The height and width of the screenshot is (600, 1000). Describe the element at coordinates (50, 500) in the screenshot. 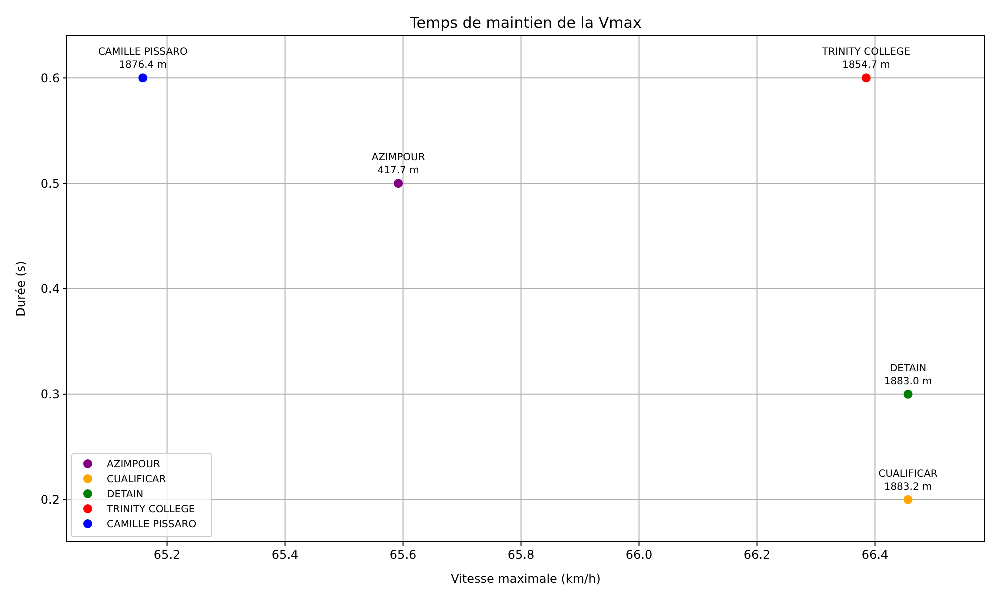

I see `y-tick-label: 0.2` at that location.